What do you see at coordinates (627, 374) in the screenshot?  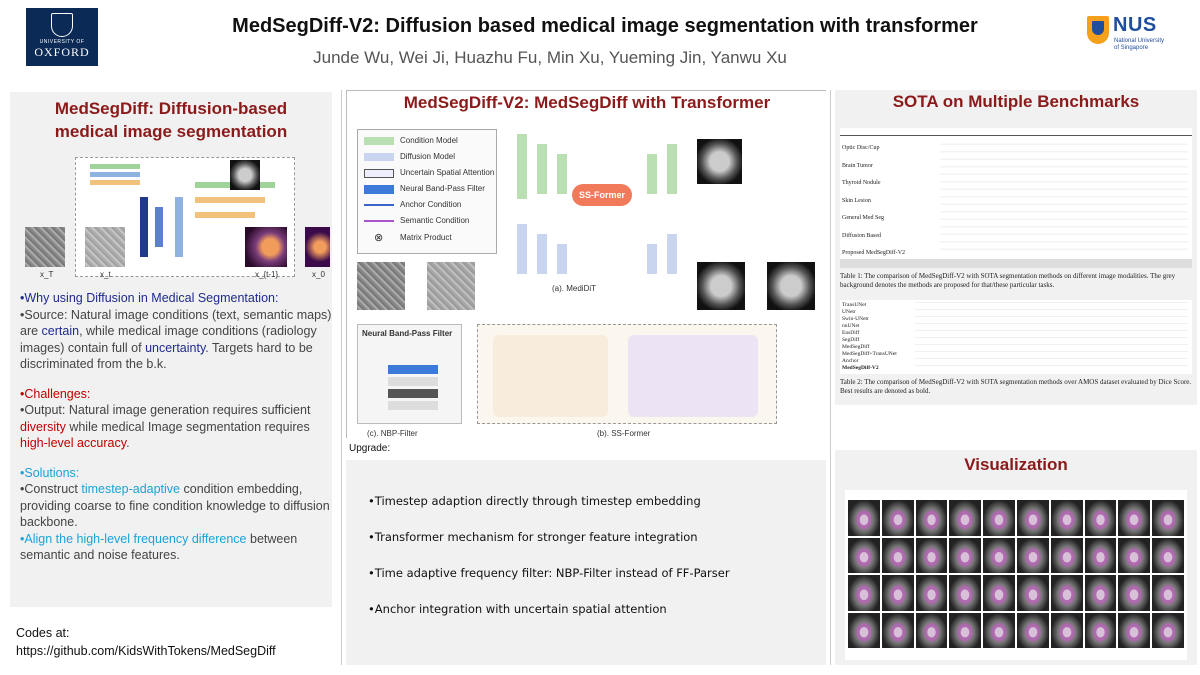 I see `ssformer-box` at bounding box center [627, 374].